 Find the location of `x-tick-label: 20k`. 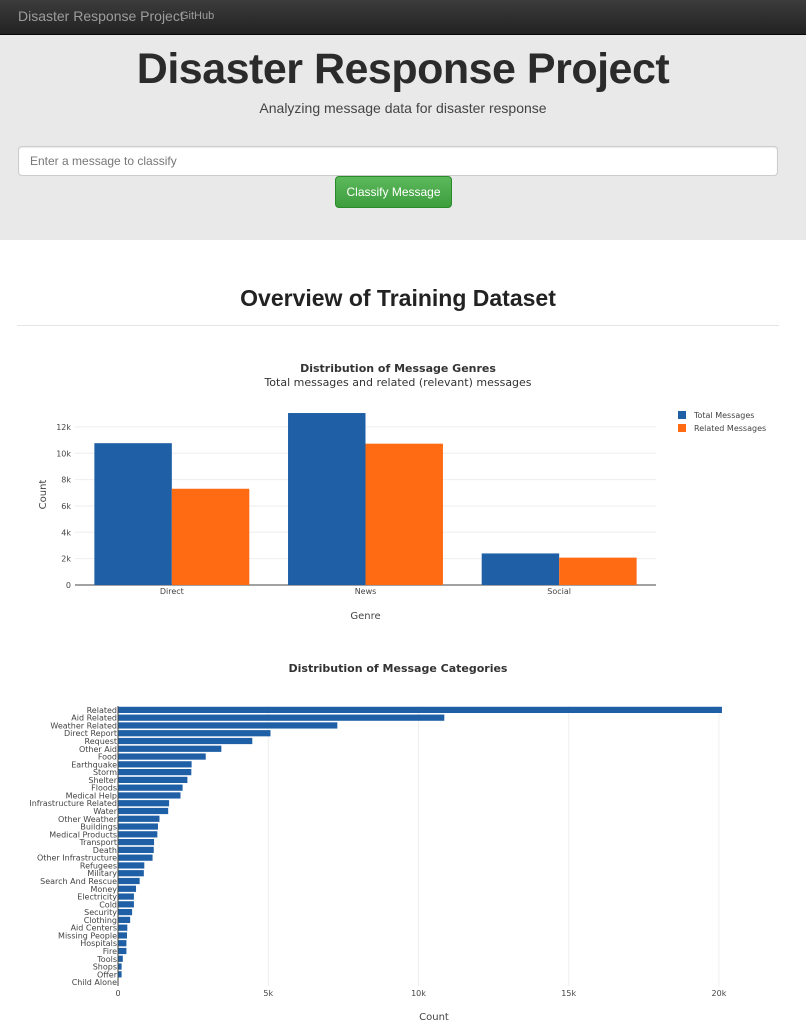

x-tick-label: 20k is located at coordinates (719, 993).